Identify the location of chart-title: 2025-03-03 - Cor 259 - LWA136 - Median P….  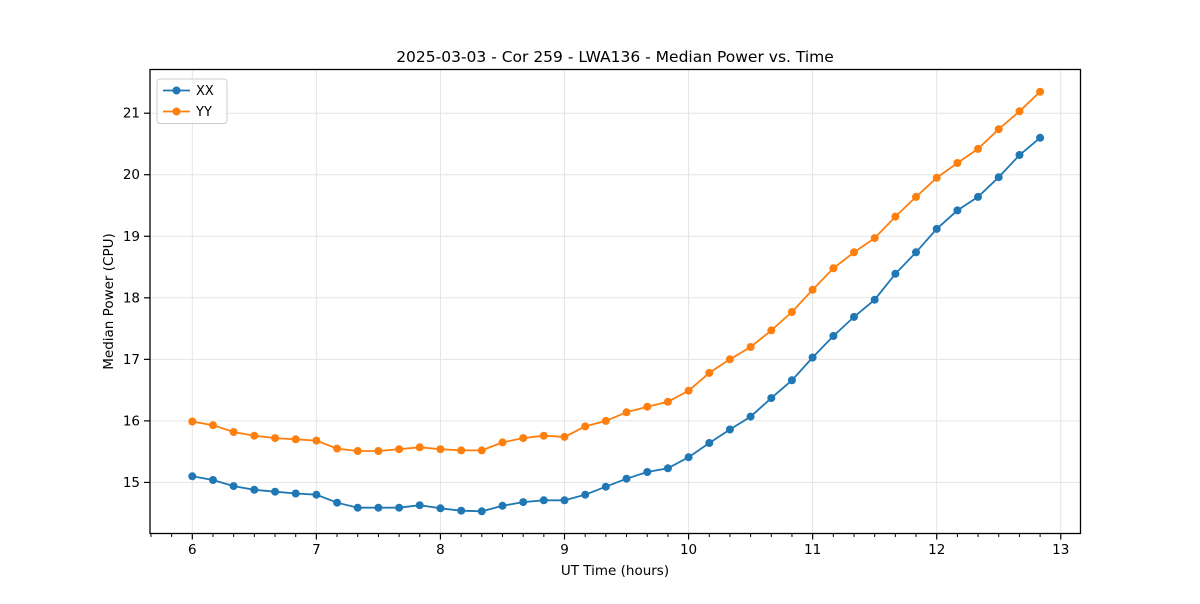
(615, 57).